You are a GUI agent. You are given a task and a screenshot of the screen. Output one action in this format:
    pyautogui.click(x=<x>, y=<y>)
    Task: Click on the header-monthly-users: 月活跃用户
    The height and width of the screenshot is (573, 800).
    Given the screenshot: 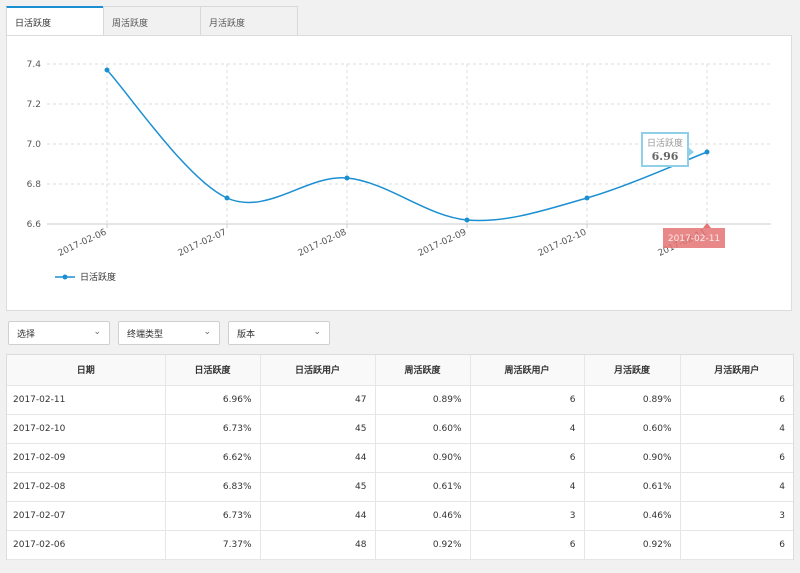 What is the action you would take?
    pyautogui.click(x=736, y=370)
    